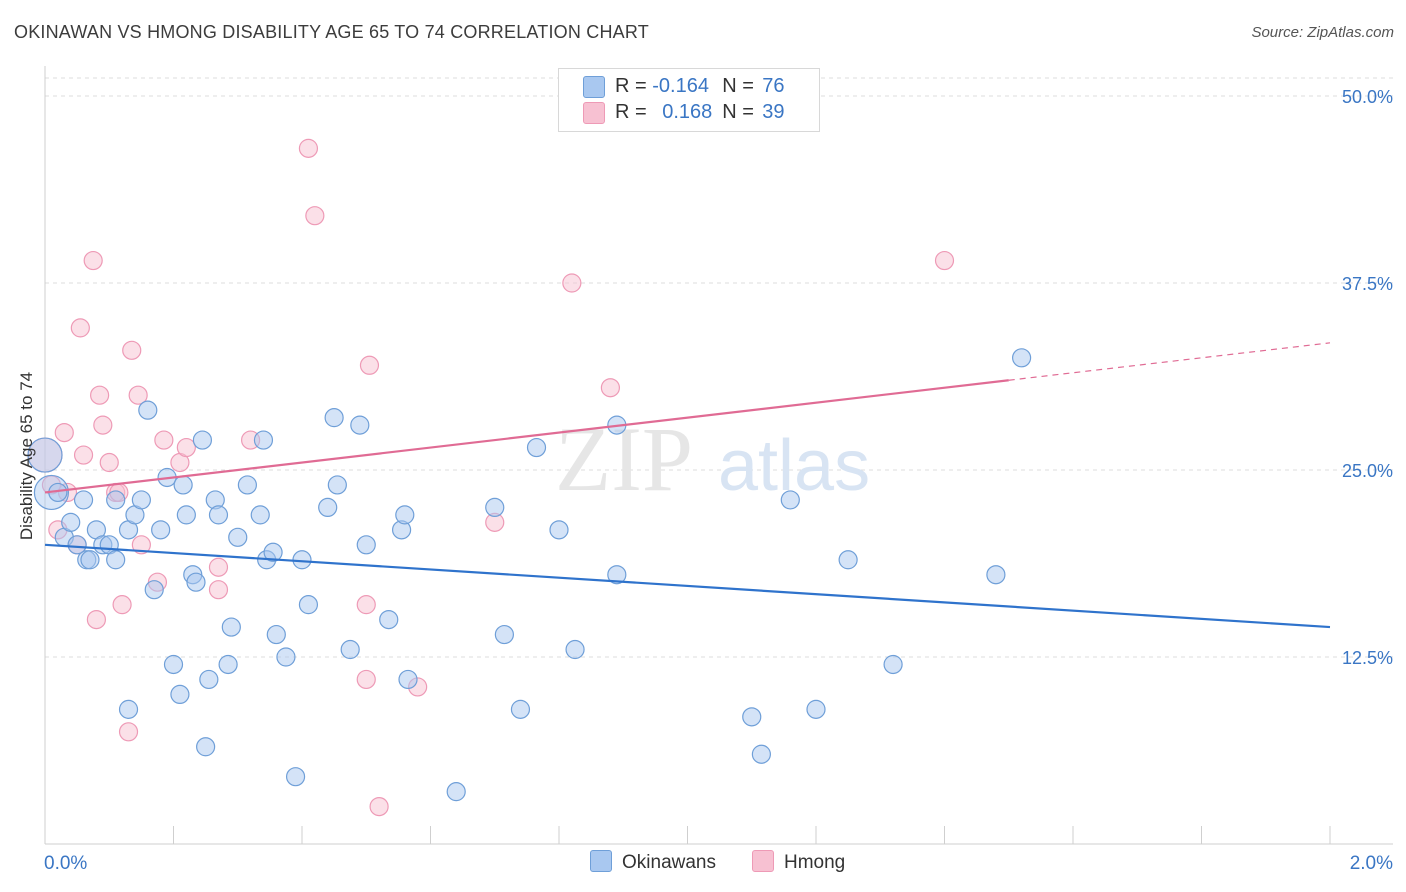  I want to click on legend-row-okinawans: R = -0.164 N = 76, so click(684, 88).